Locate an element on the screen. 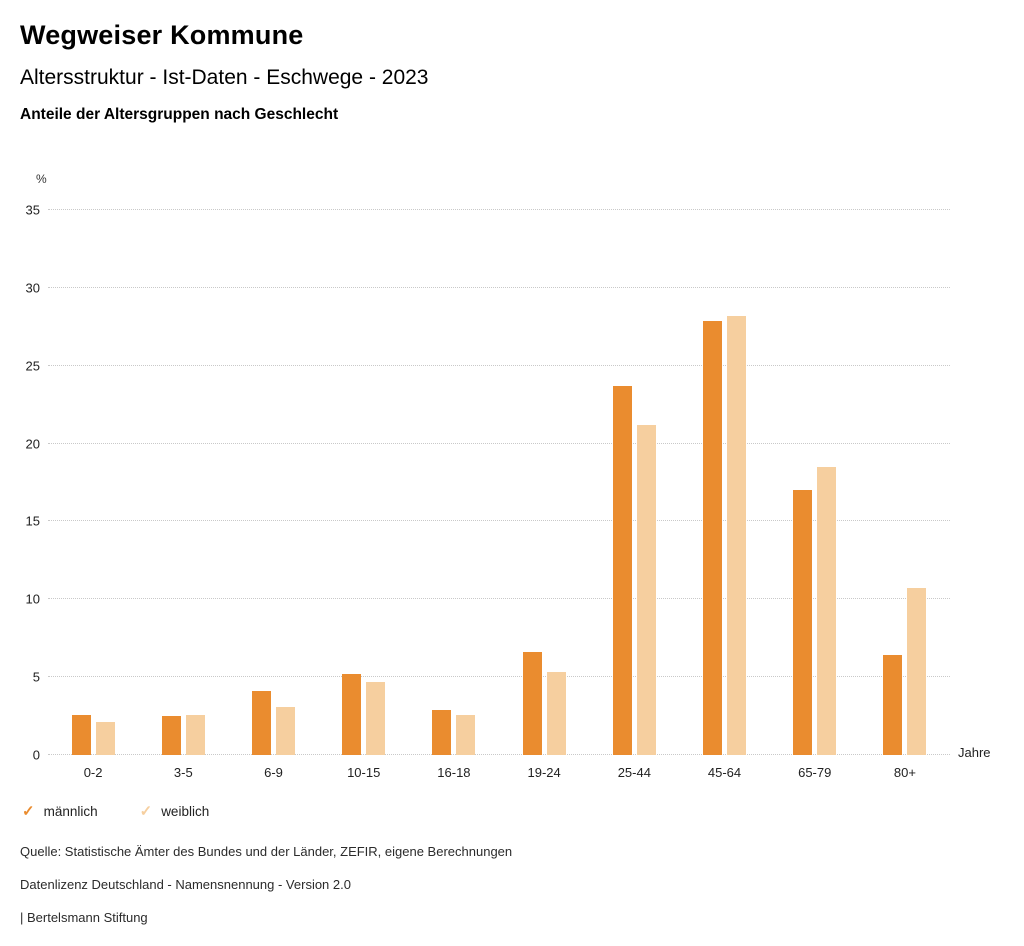  x-axis-tick-label: 80+ is located at coordinates (904, 772).